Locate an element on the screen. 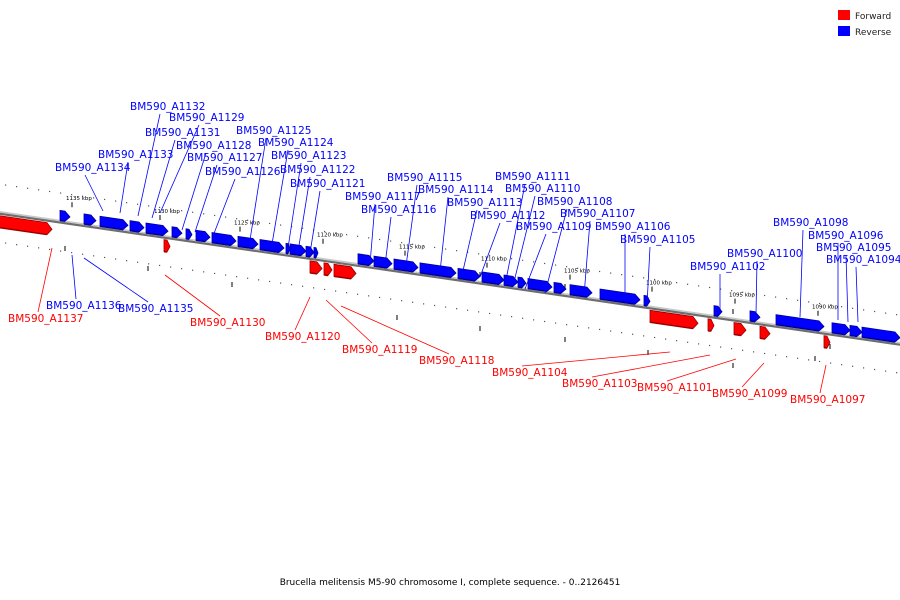 The image size is (900, 600). gene-label: BM590_A1126 is located at coordinates (243, 172).